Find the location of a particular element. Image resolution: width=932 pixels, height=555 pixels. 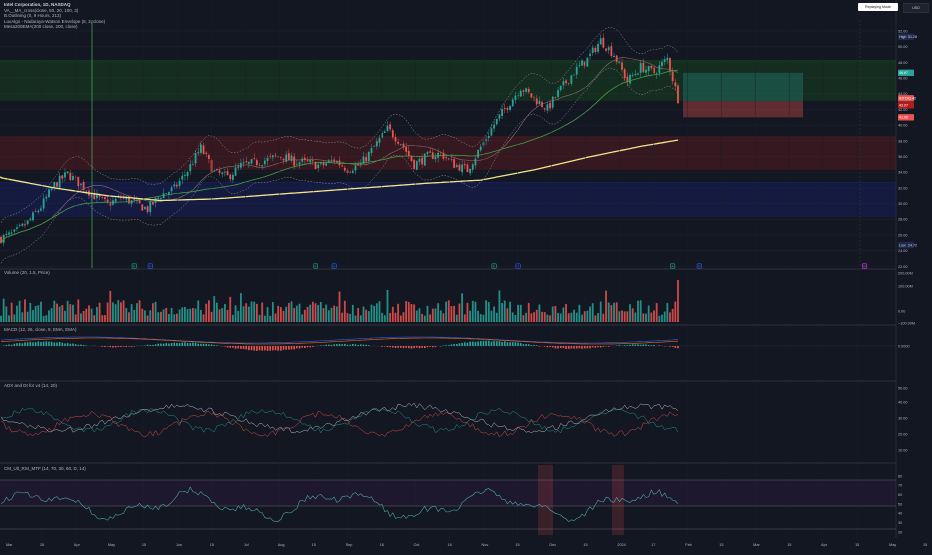

osc-tick-label: 20 is located at coordinates (900, 532).